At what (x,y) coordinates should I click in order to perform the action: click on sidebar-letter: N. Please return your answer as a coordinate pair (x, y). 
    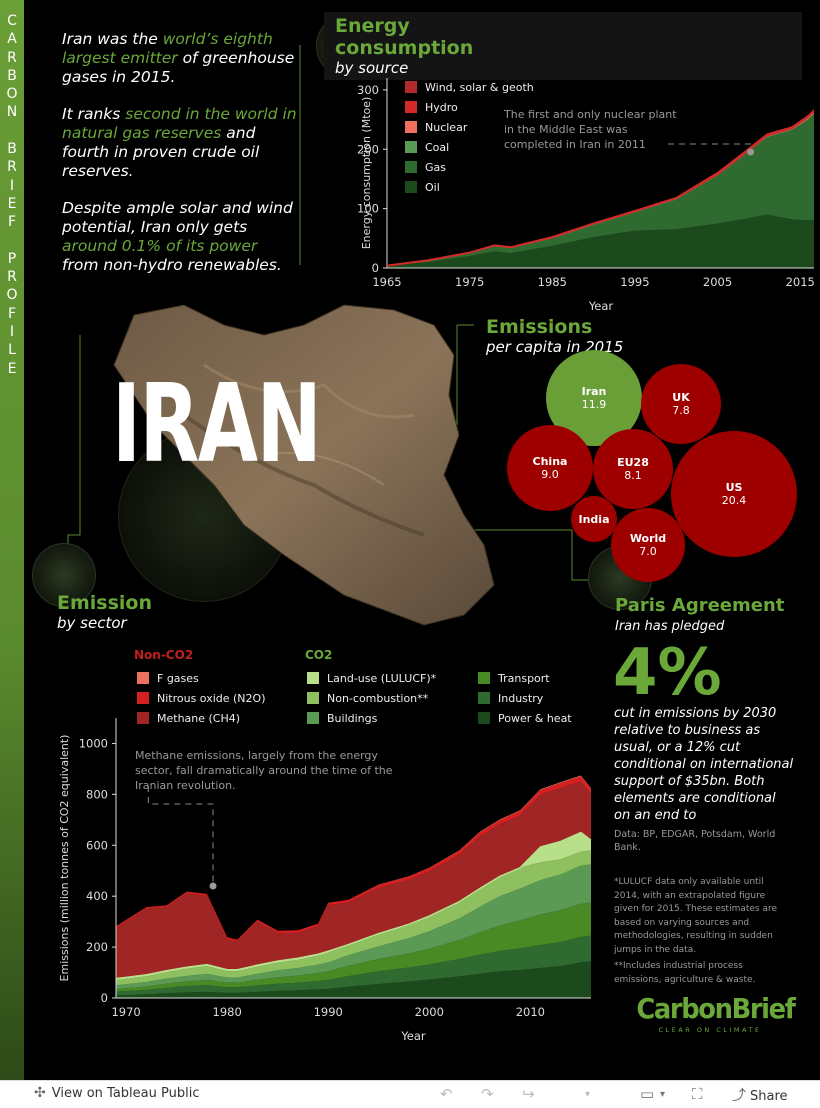
    Looking at the image, I should click on (12, 112).